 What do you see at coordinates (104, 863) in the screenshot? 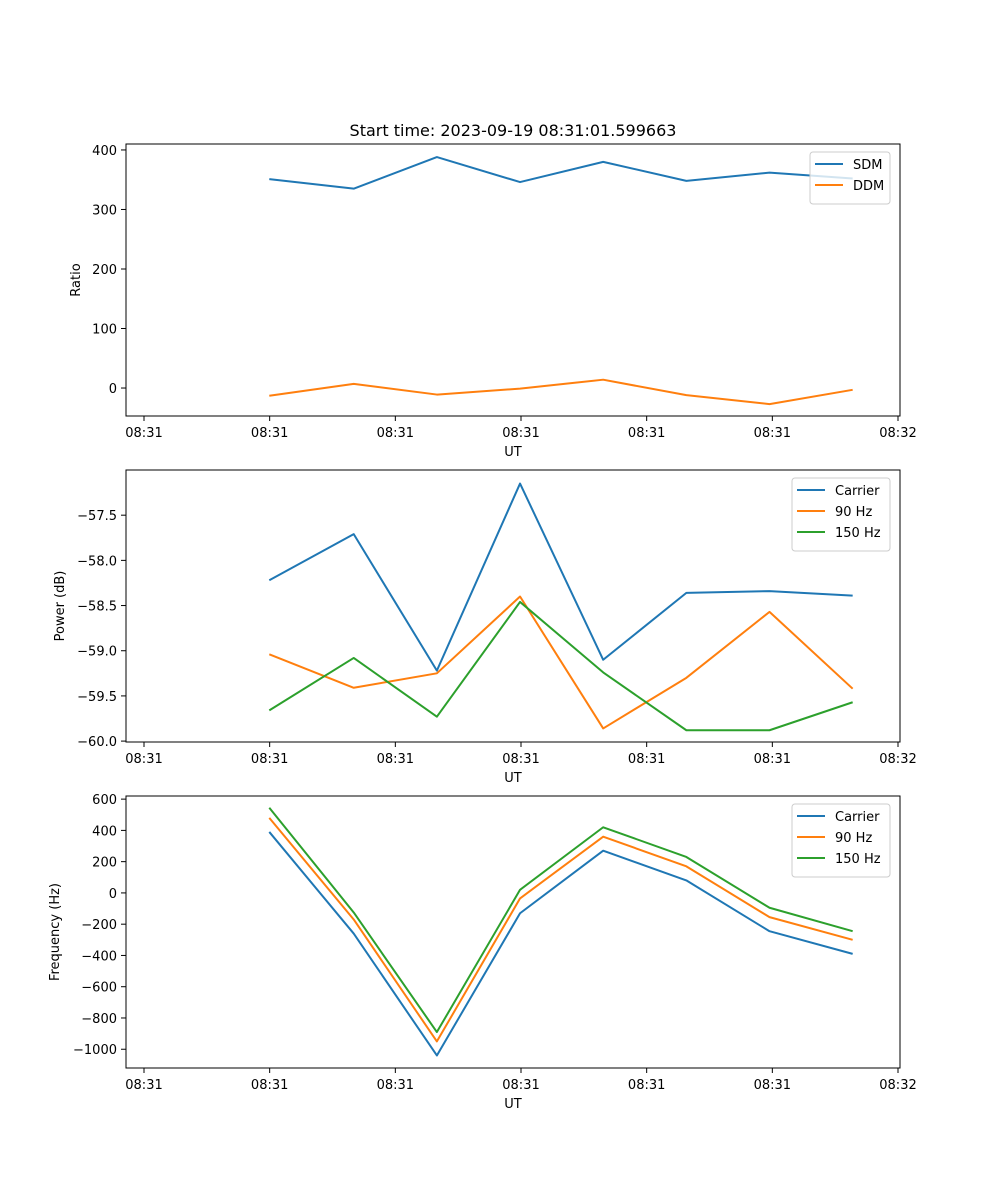
I see `frequency-y-tick-label: 200` at bounding box center [104, 863].